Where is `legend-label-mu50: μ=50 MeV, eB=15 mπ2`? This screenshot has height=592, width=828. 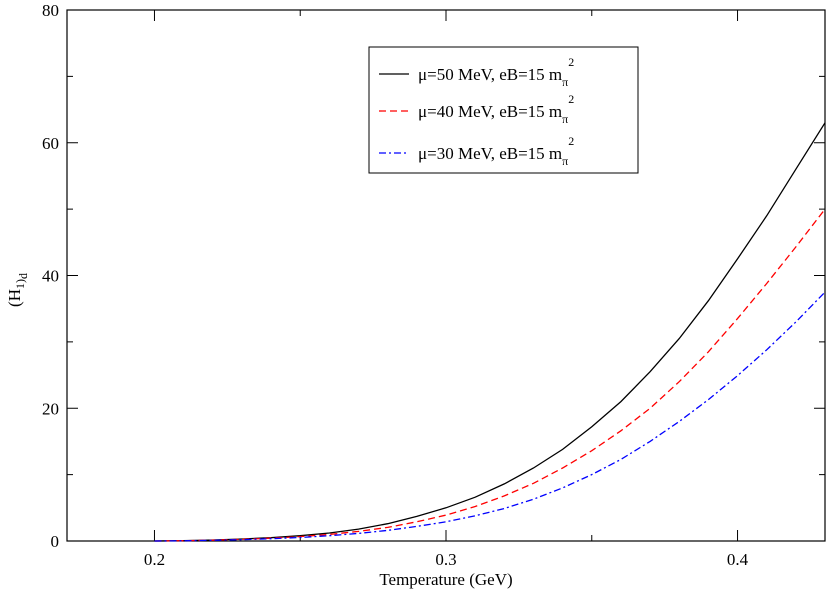
legend-label-mu50: μ=50 MeV, eB=15 mπ2 is located at coordinates (496, 72).